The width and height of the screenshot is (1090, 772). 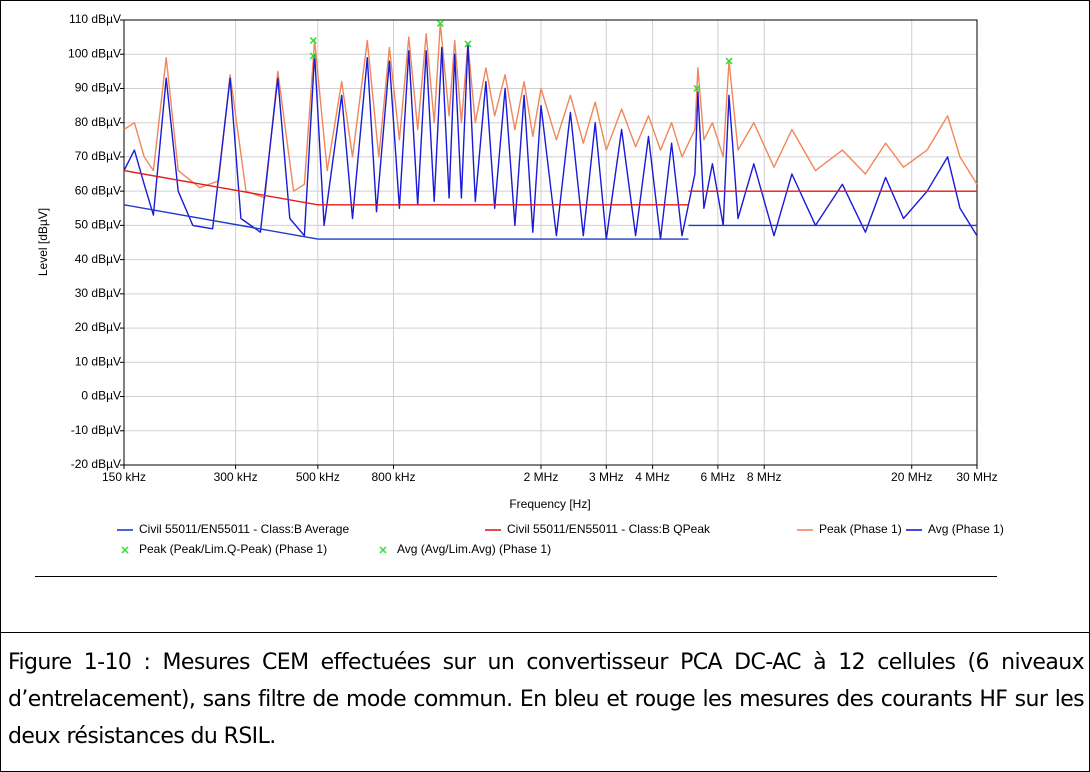 What do you see at coordinates (124, 477) in the screenshot?
I see `x-tick-label: 150 kHz` at bounding box center [124, 477].